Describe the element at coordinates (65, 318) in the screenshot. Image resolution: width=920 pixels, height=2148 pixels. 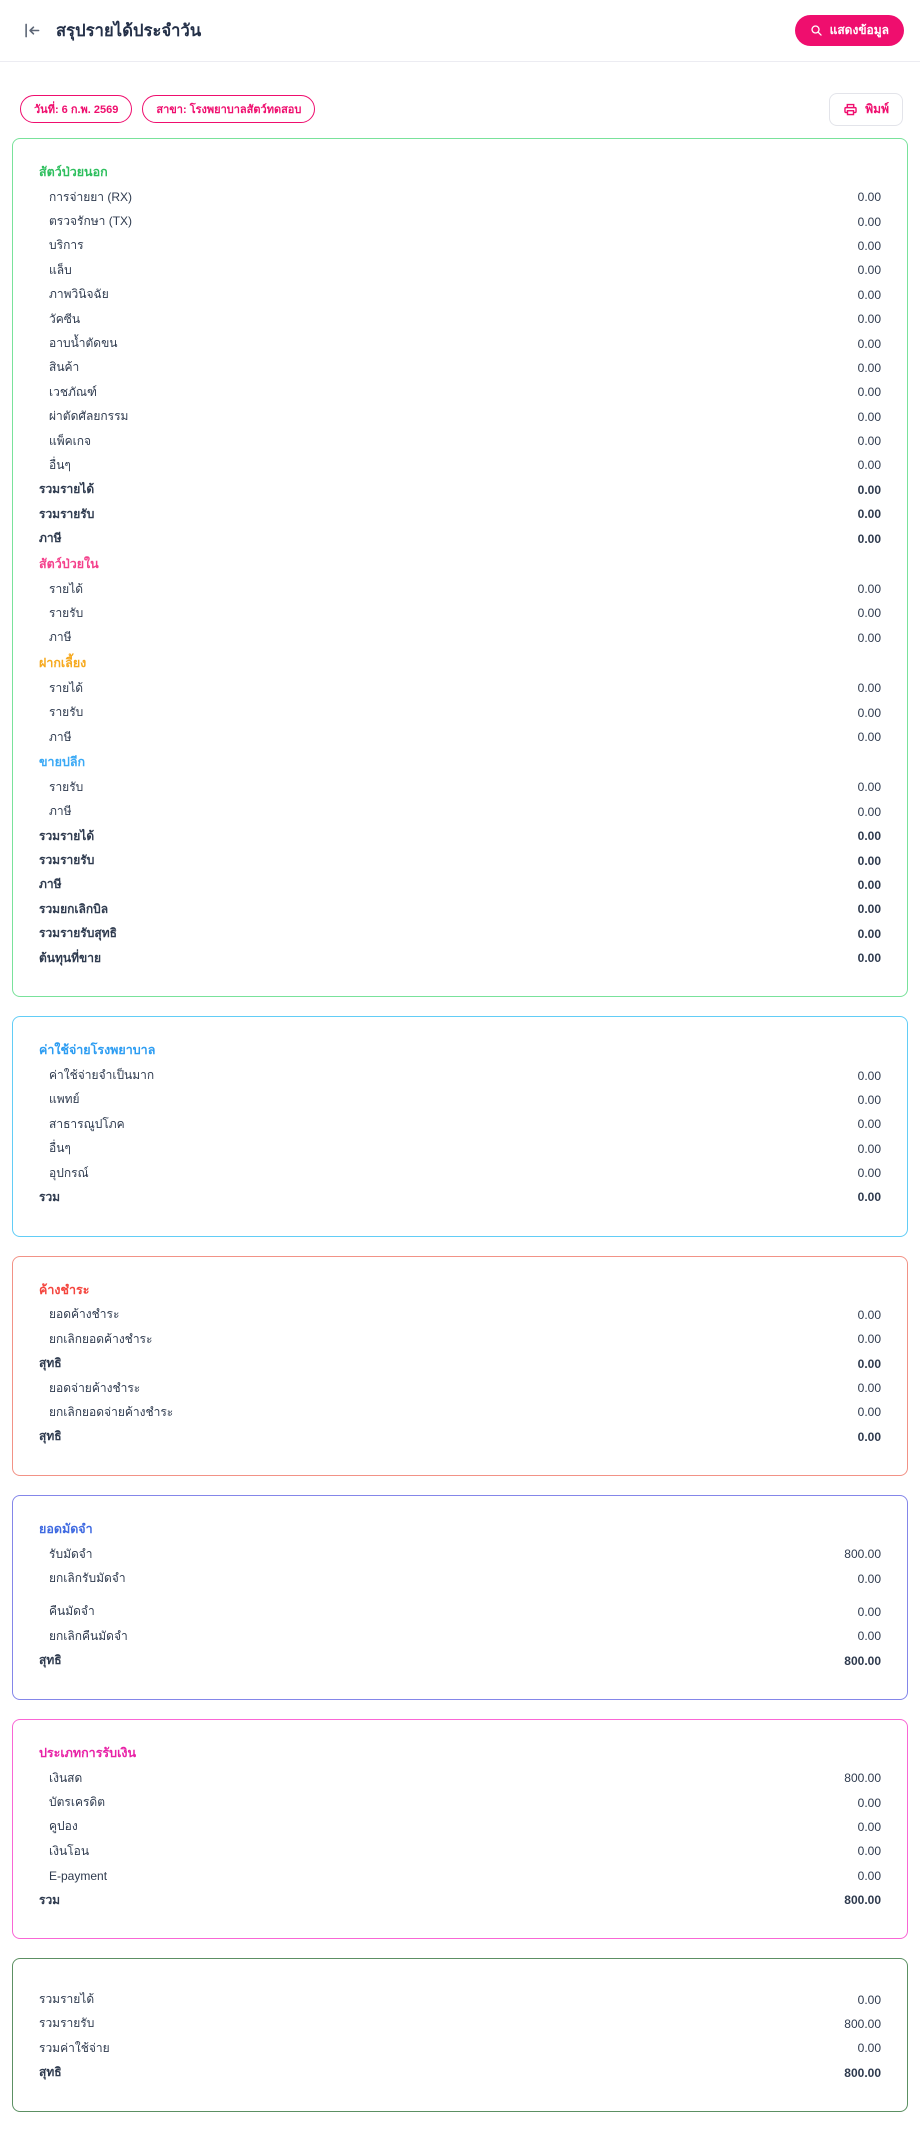
I see `row-label: วัคซีน` at that location.